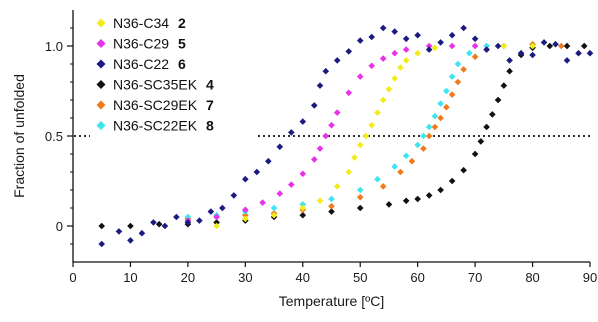 Image resolution: width=598 pixels, height=322 pixels. What do you see at coordinates (155, 85) in the screenshot?
I see `legend-label: N36-SC35EK` at bounding box center [155, 85].